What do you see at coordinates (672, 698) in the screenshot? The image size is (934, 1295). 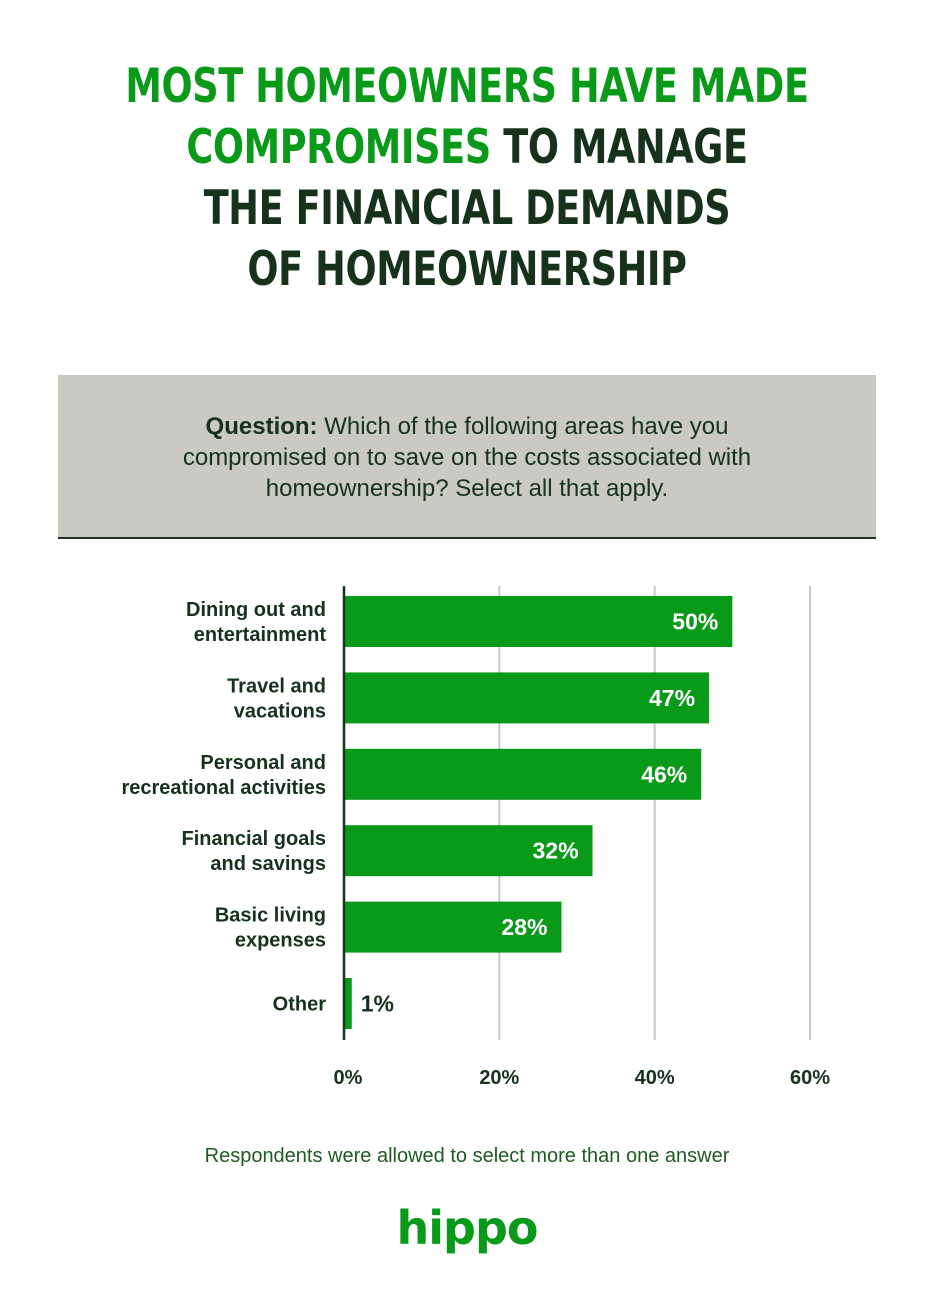 I see `data-label: 47%` at bounding box center [672, 698].